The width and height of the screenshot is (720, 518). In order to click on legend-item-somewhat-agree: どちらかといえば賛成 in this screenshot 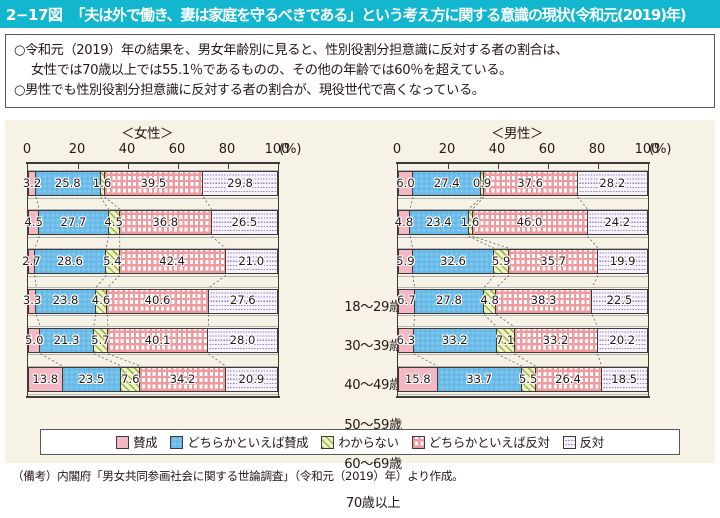, I will do `click(239, 442)`.